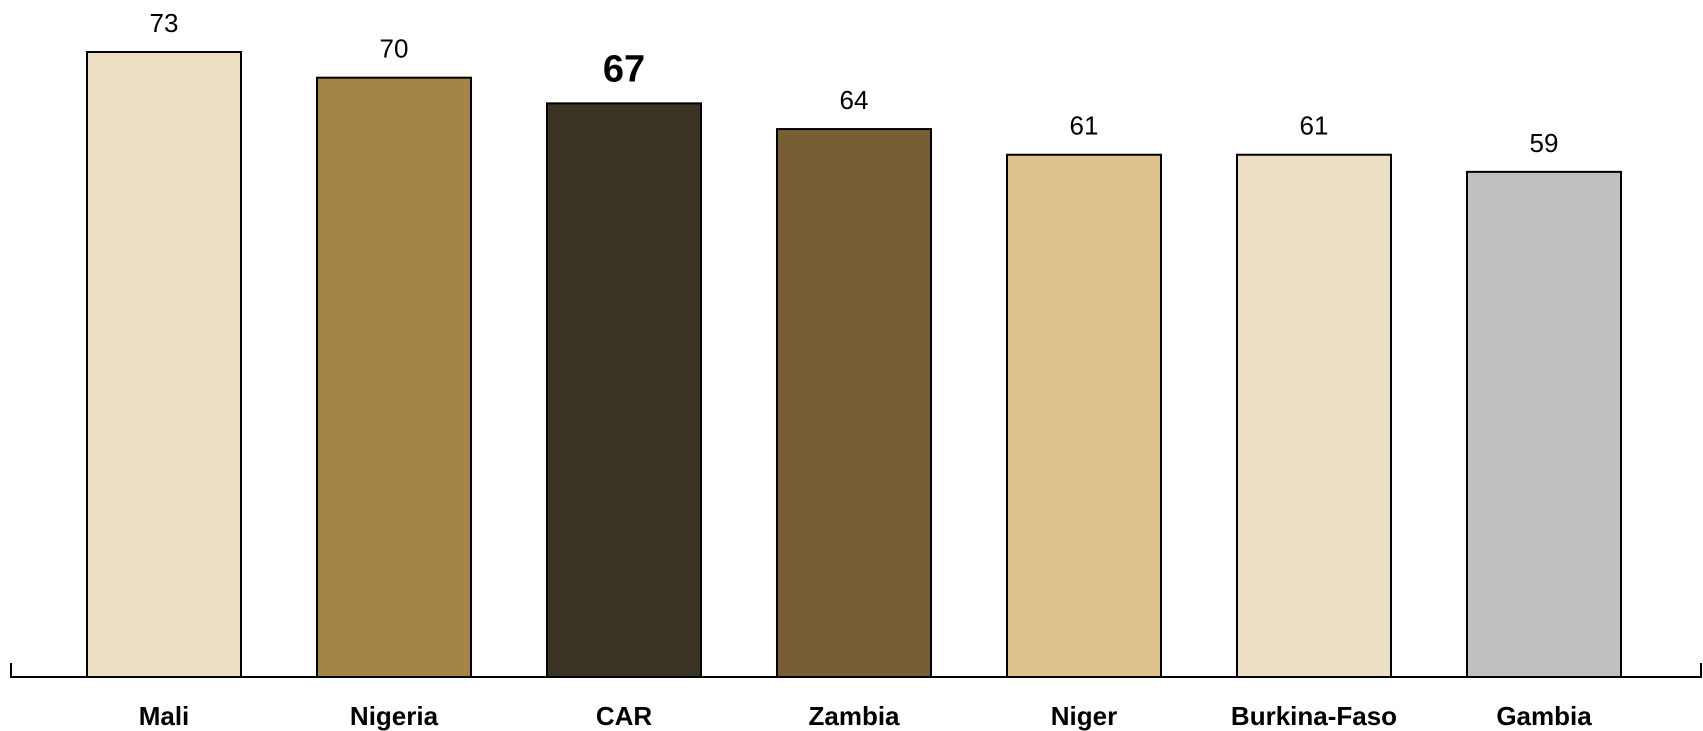 This screenshot has height=731, width=1703. What do you see at coordinates (1084, 716) in the screenshot?
I see `category-label-niger: Niger` at bounding box center [1084, 716].